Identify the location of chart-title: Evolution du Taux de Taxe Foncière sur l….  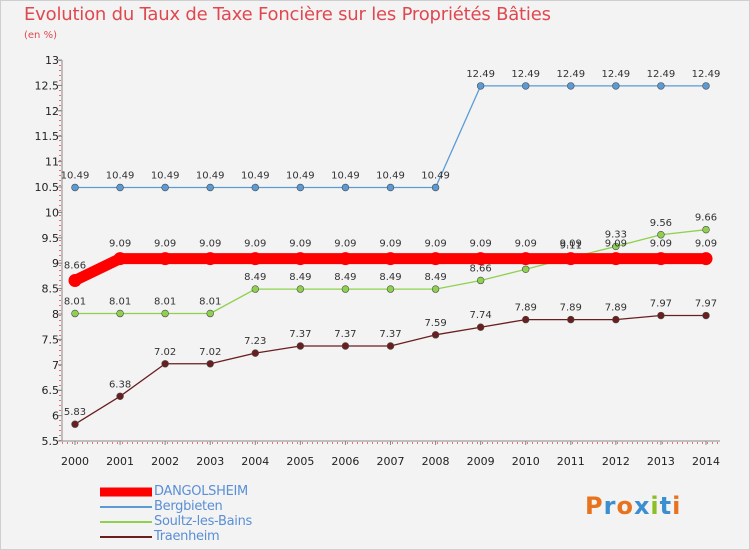
(287, 14).